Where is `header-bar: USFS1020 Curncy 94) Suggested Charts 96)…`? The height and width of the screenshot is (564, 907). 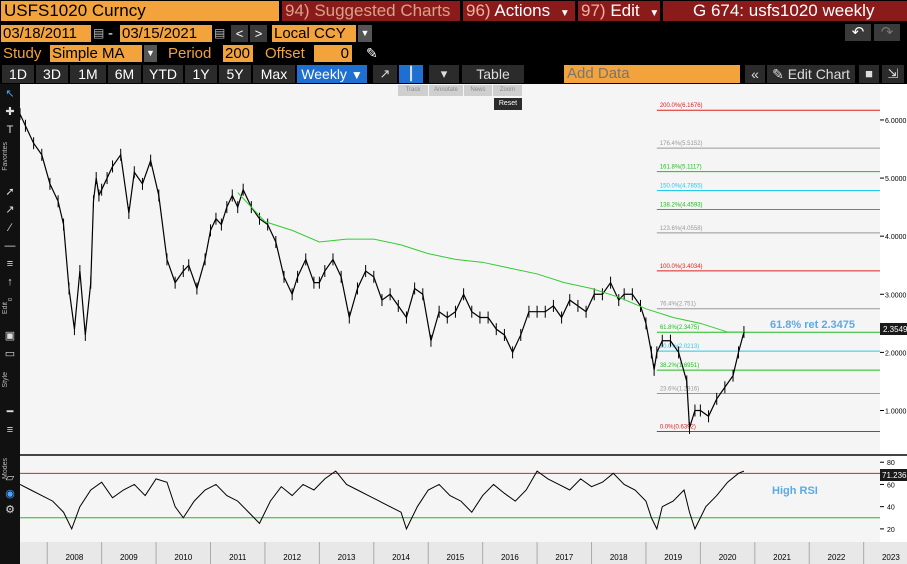 header-bar: USFS1020 Curncy 94) Suggested Charts 96)… is located at coordinates (453, 11).